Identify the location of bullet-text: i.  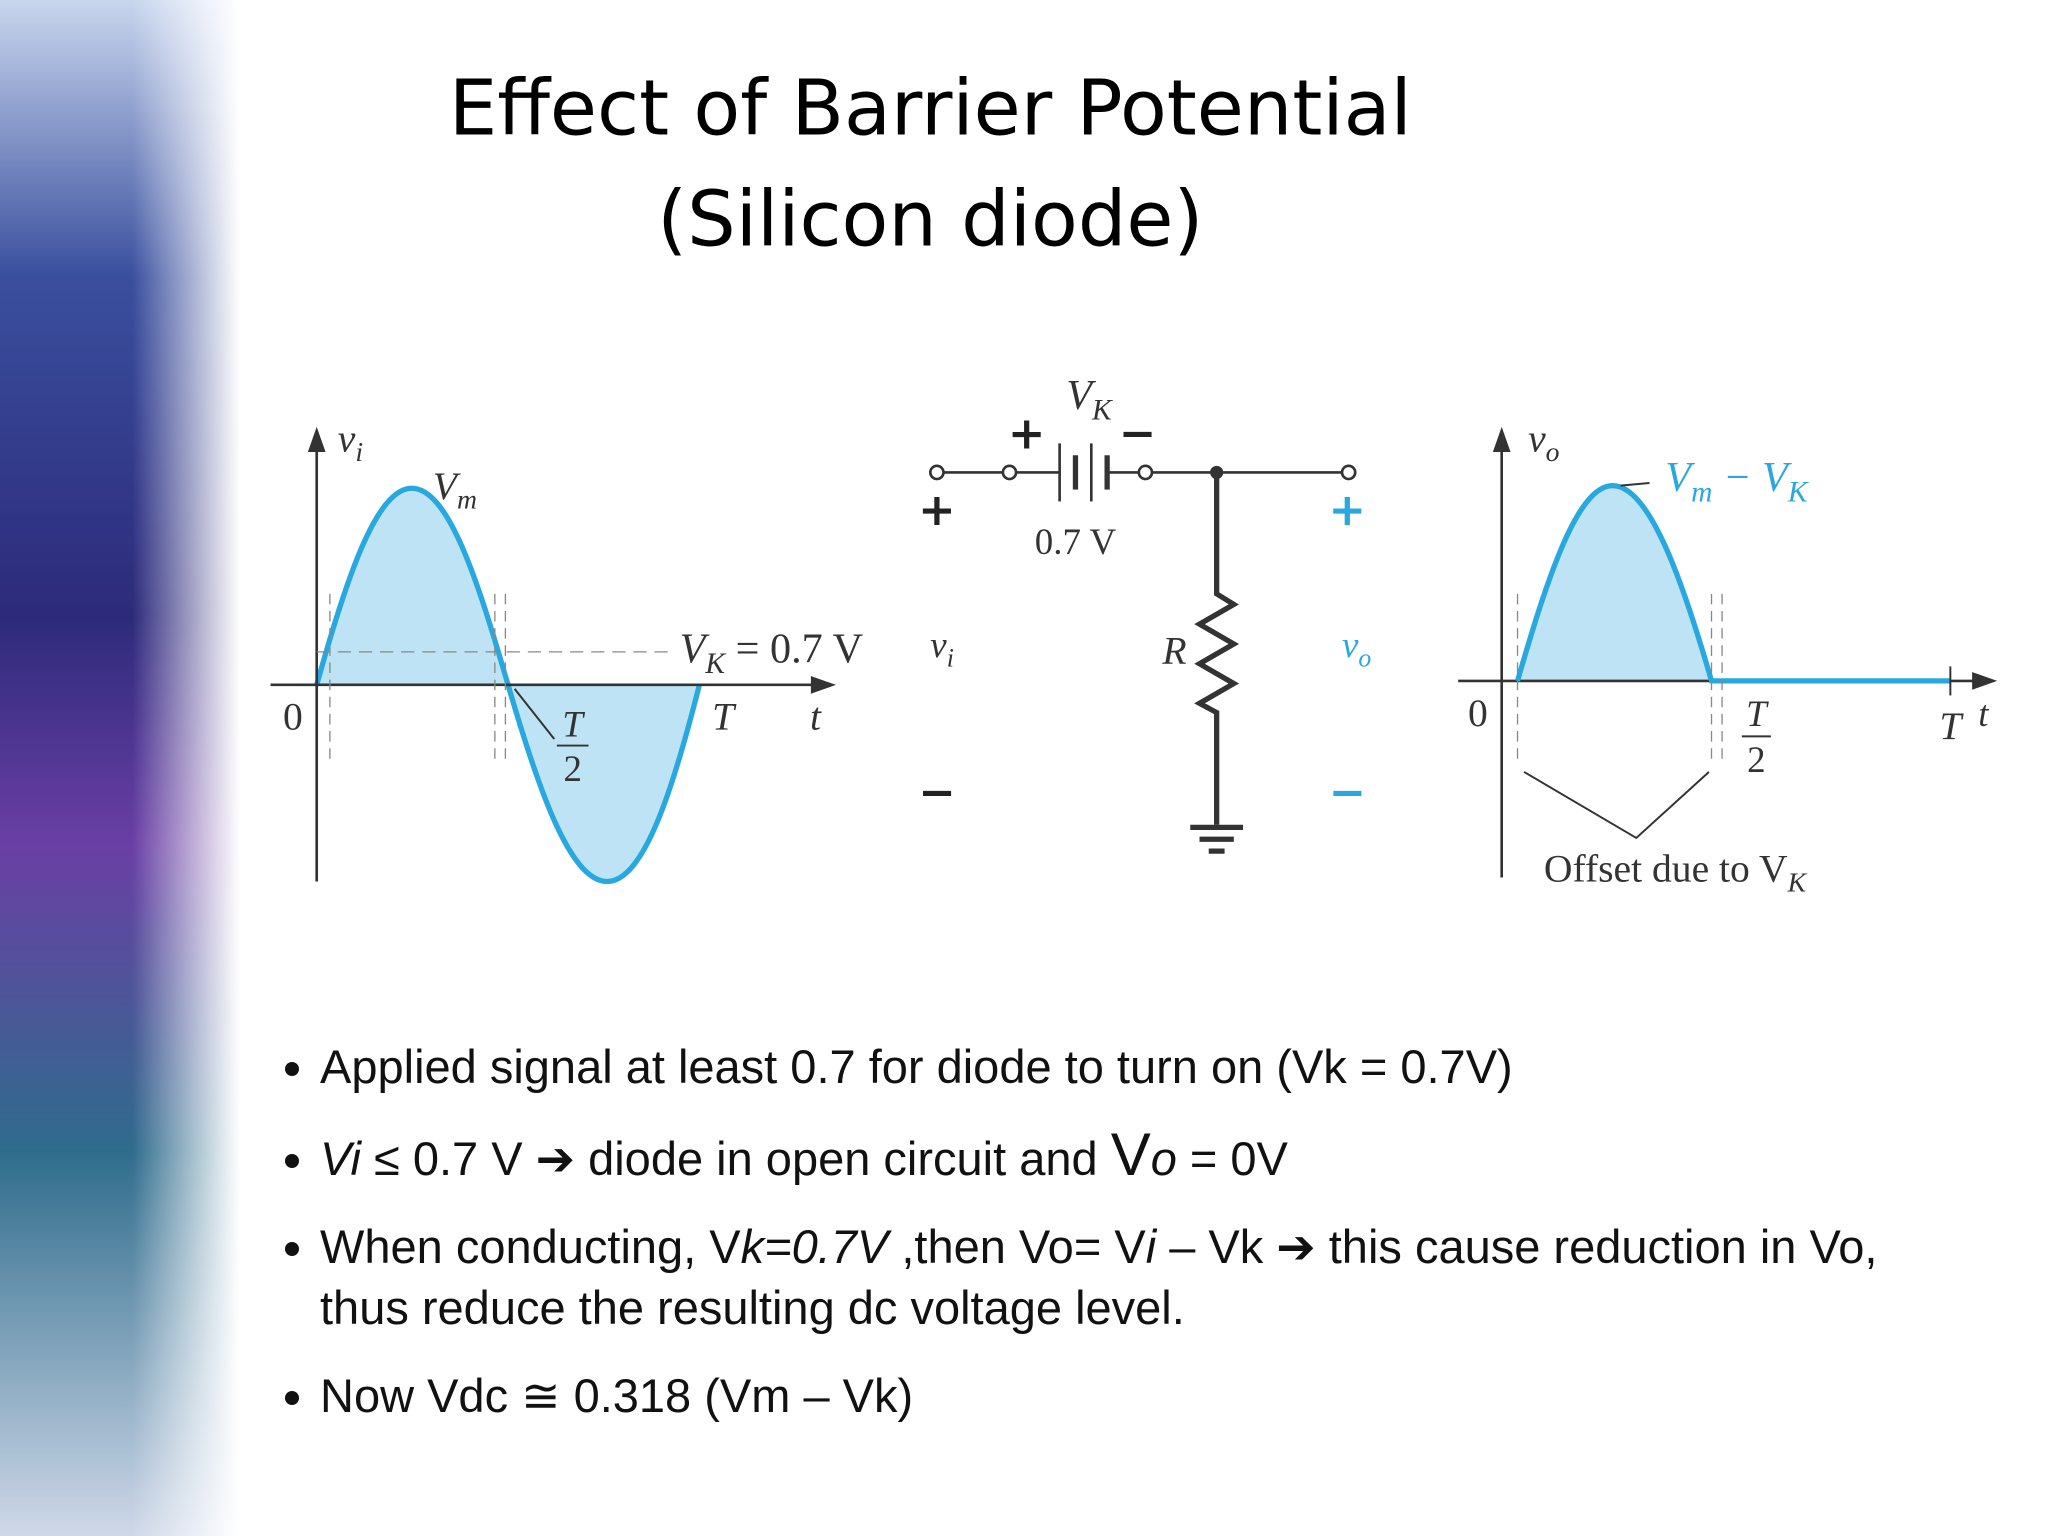
(1151, 1246).